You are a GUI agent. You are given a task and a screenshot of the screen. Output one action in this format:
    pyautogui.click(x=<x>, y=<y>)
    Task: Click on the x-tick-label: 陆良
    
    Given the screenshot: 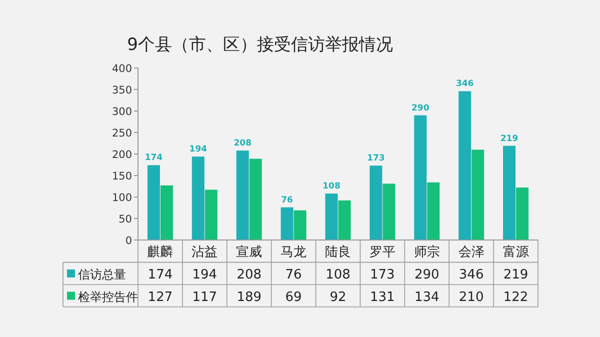 What is the action you would take?
    pyautogui.click(x=338, y=252)
    